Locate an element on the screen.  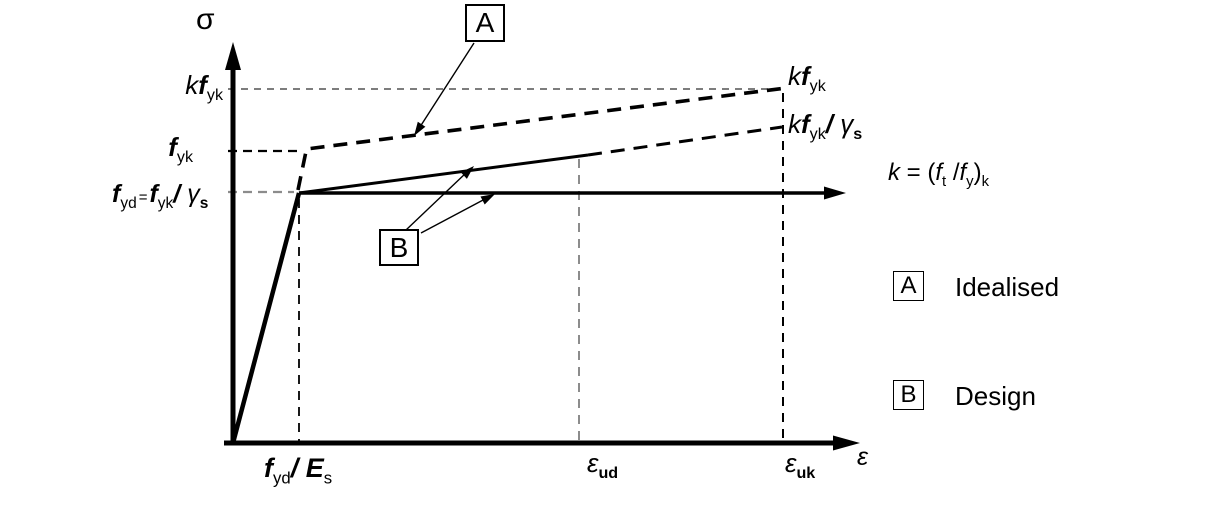
callout-a-box: A is located at coordinates (485, 23).